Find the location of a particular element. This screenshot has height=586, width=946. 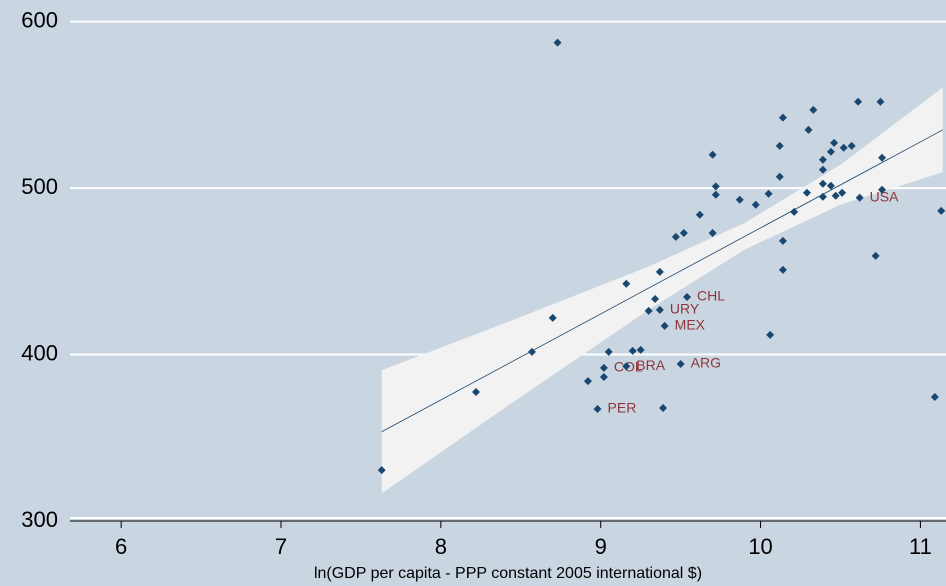

y-tick-label: 600 is located at coordinates (39, 19).